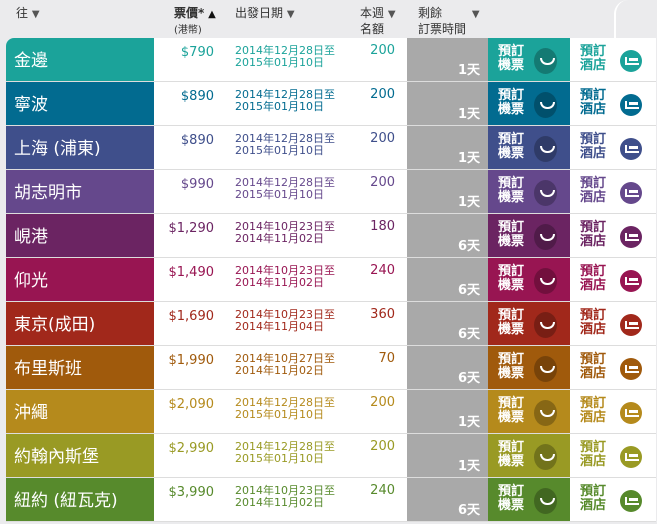  I want to click on price: $1,990, so click(191, 360).